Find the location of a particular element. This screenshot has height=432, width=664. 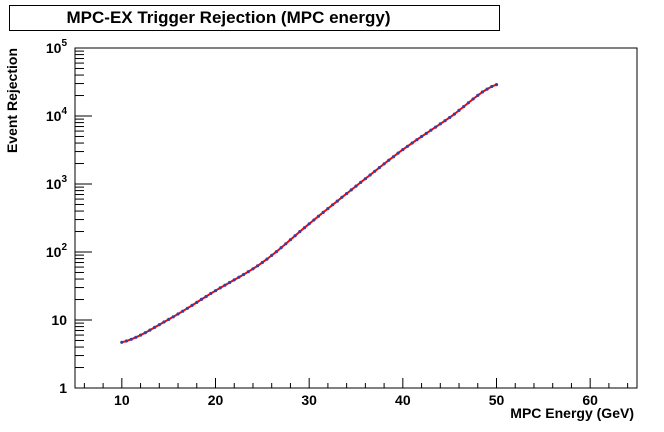

y-tick-label: 10⁴ is located at coordinates (57, 115).